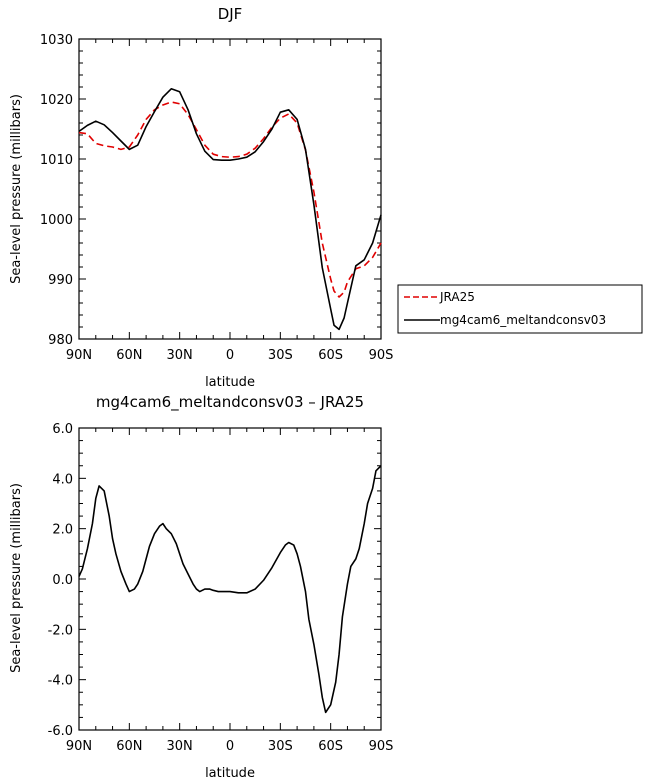 The width and height of the screenshot is (648, 784). Describe the element at coordinates (79, 746) in the screenshot. I see `bottom-x-tick-label: 90N` at that location.